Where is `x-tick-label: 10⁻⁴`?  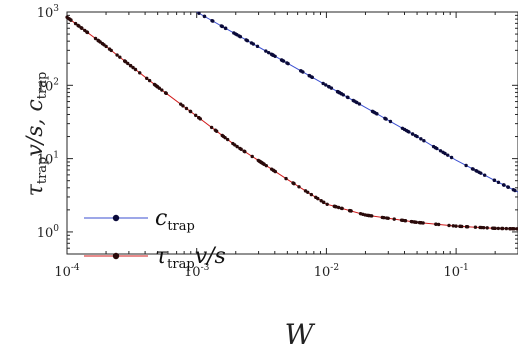 x-tick-label: 10⁻⁴ is located at coordinates (67, 271).